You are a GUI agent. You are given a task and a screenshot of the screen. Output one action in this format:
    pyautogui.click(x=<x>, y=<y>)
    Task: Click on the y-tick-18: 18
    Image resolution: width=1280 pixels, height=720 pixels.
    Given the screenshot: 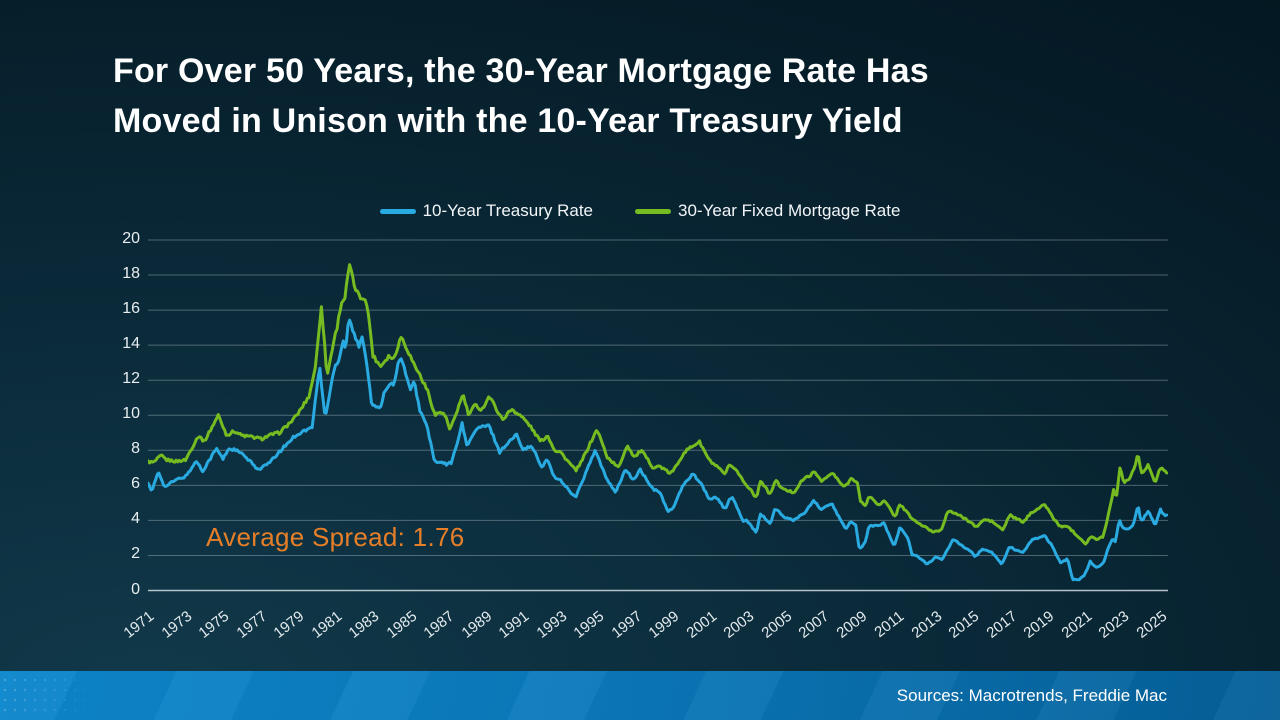 What is the action you would take?
    pyautogui.click(x=131, y=274)
    